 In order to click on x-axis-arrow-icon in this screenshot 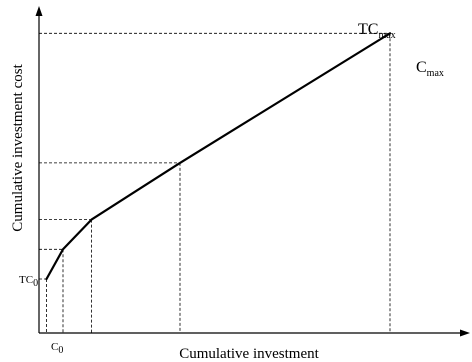, I will do `click(465, 333)`.